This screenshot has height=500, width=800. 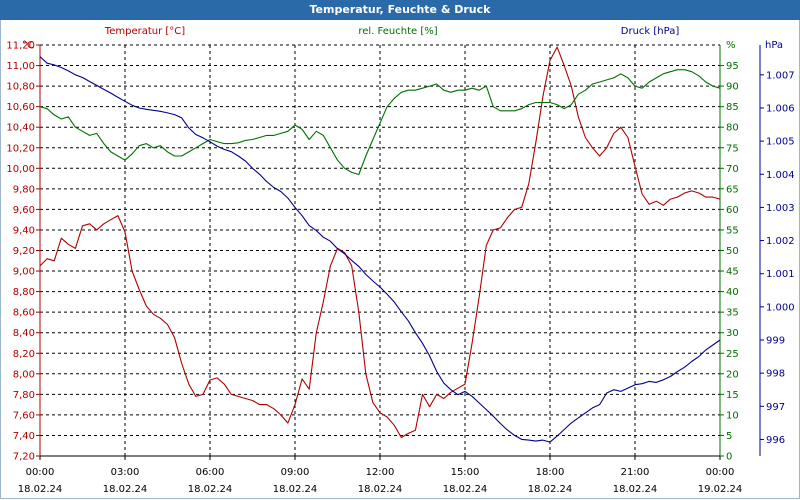 I want to click on humidity-tick-label: 35, so click(x=732, y=313).